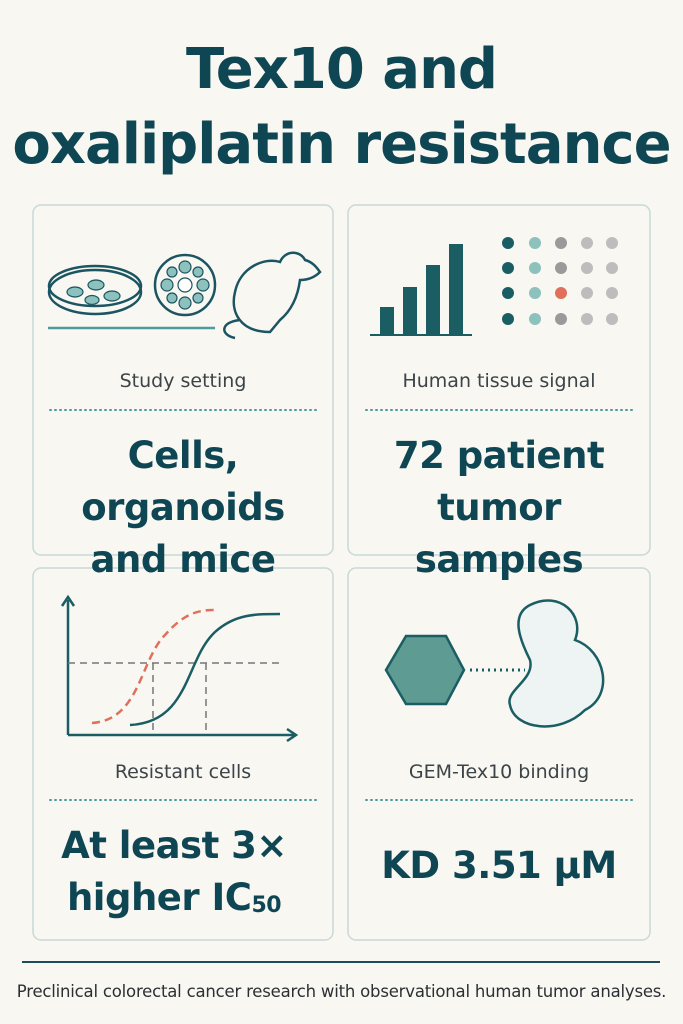  I want to click on icon-curve, so click(179, 668).